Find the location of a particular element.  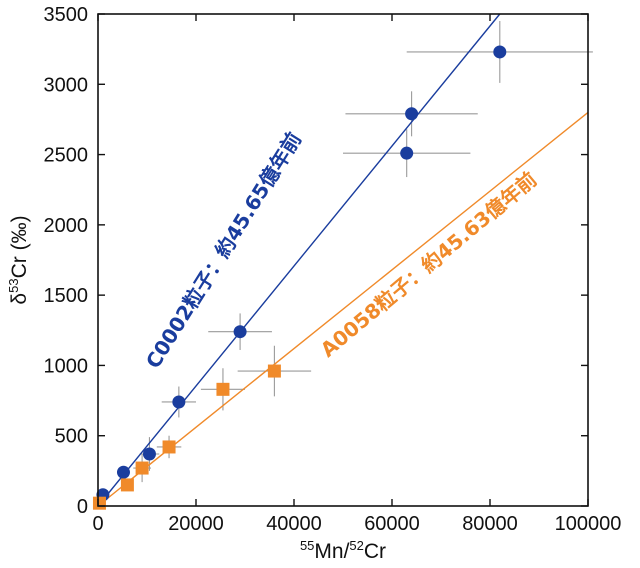

x-label-cr: Cr is located at coordinates (375, 551).